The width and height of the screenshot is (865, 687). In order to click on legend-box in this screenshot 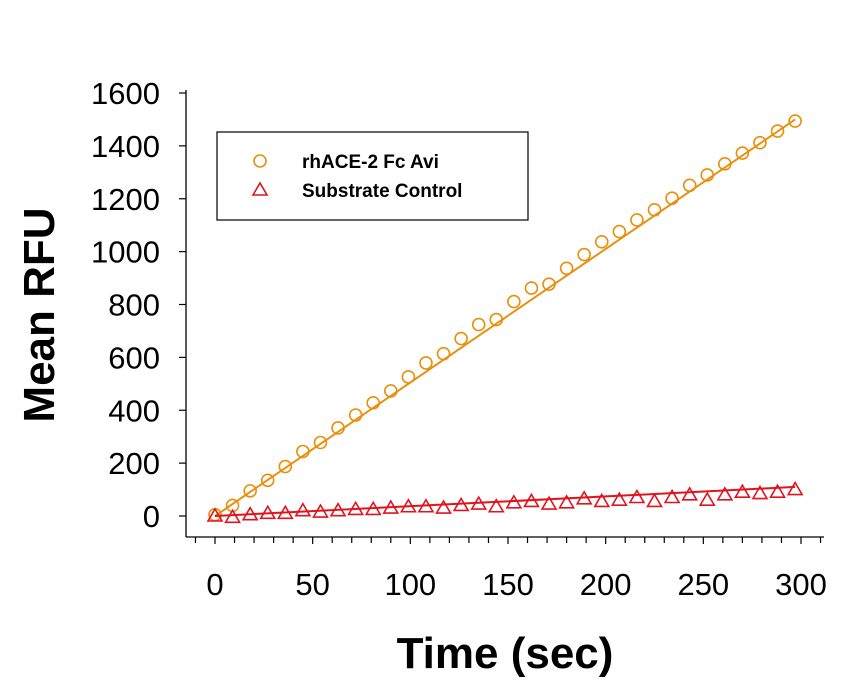, I will do `click(372, 176)`.